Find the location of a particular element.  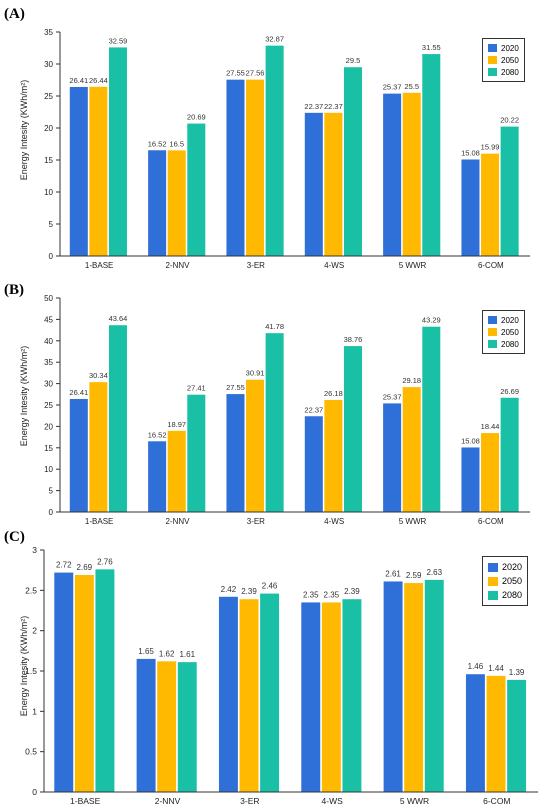

y-tick-label: 2 is located at coordinates (34, 631).